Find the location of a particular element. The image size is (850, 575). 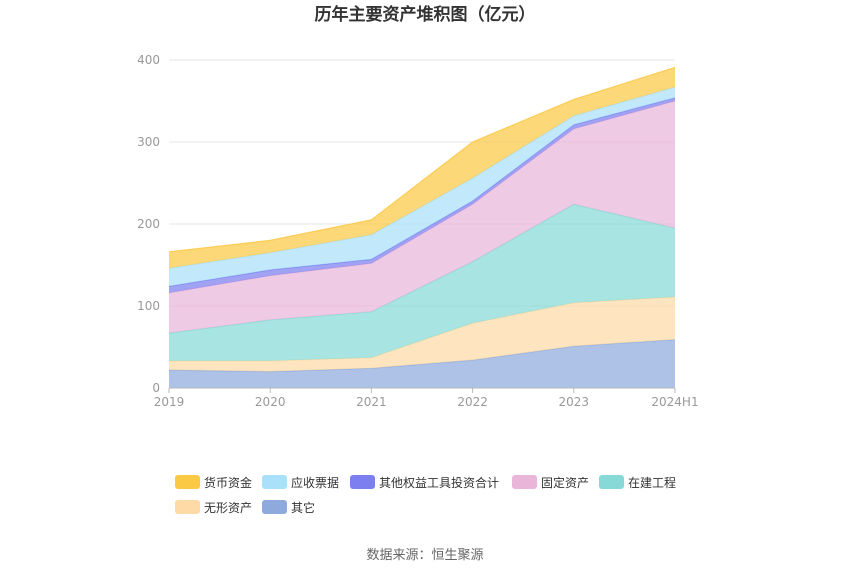

x-tick-label: 2020 is located at coordinates (270, 402).